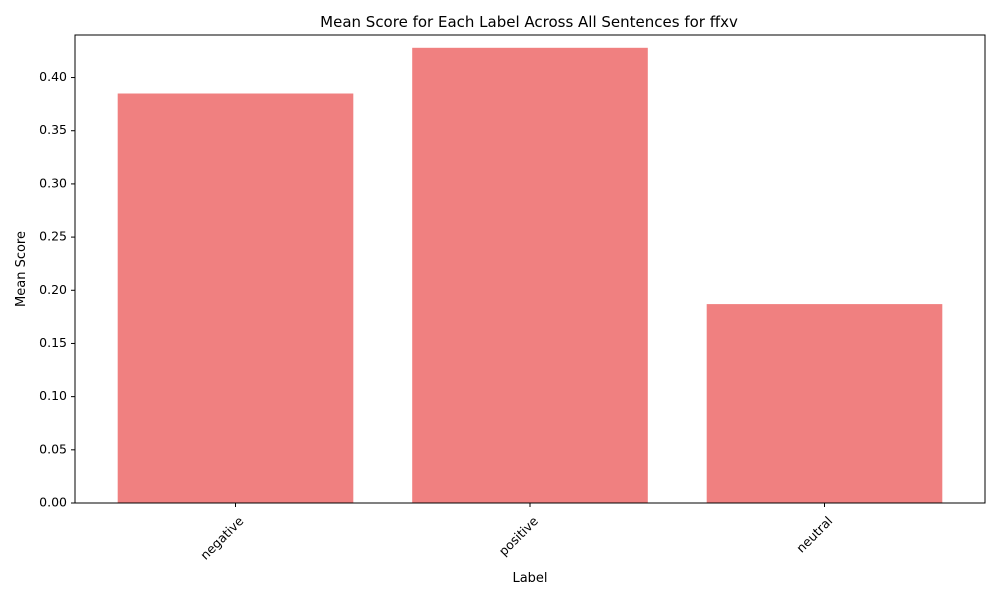 The height and width of the screenshot is (600, 1000). I want to click on x-tick-label: positive, so click(518, 535).